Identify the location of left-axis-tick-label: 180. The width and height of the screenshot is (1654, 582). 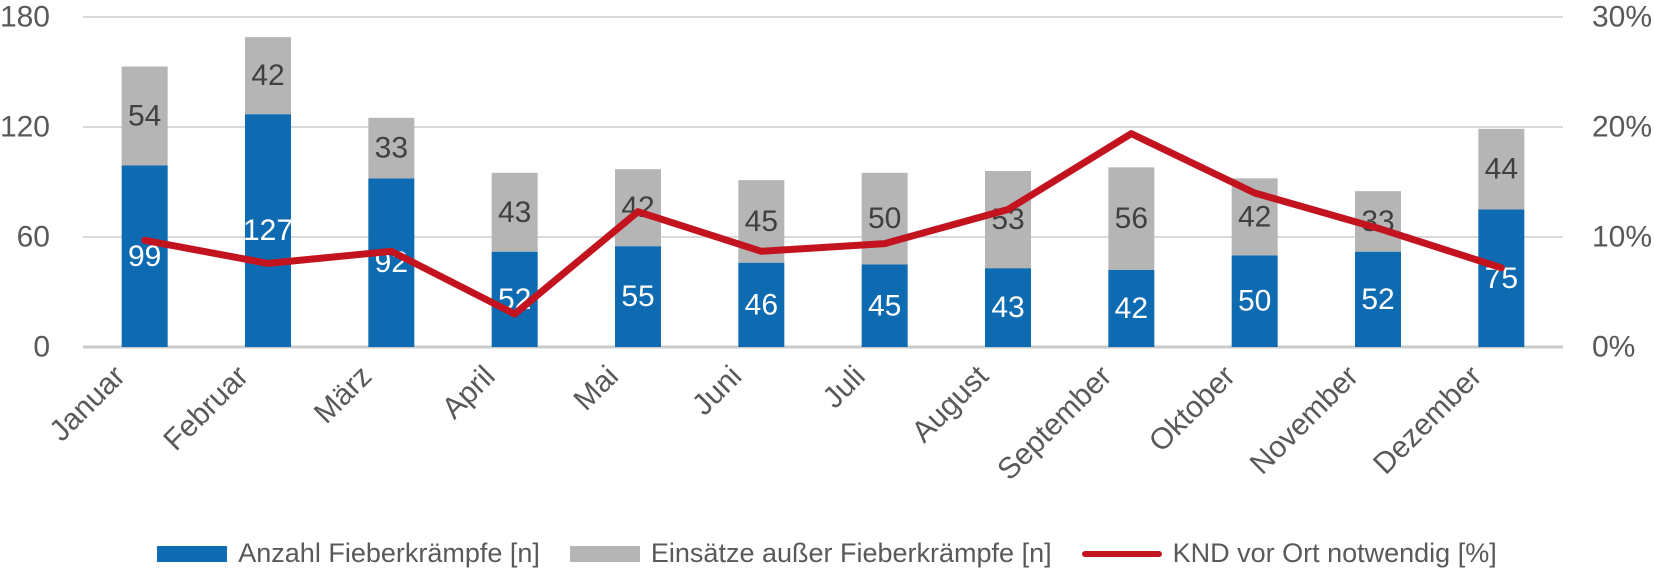
(25, 17).